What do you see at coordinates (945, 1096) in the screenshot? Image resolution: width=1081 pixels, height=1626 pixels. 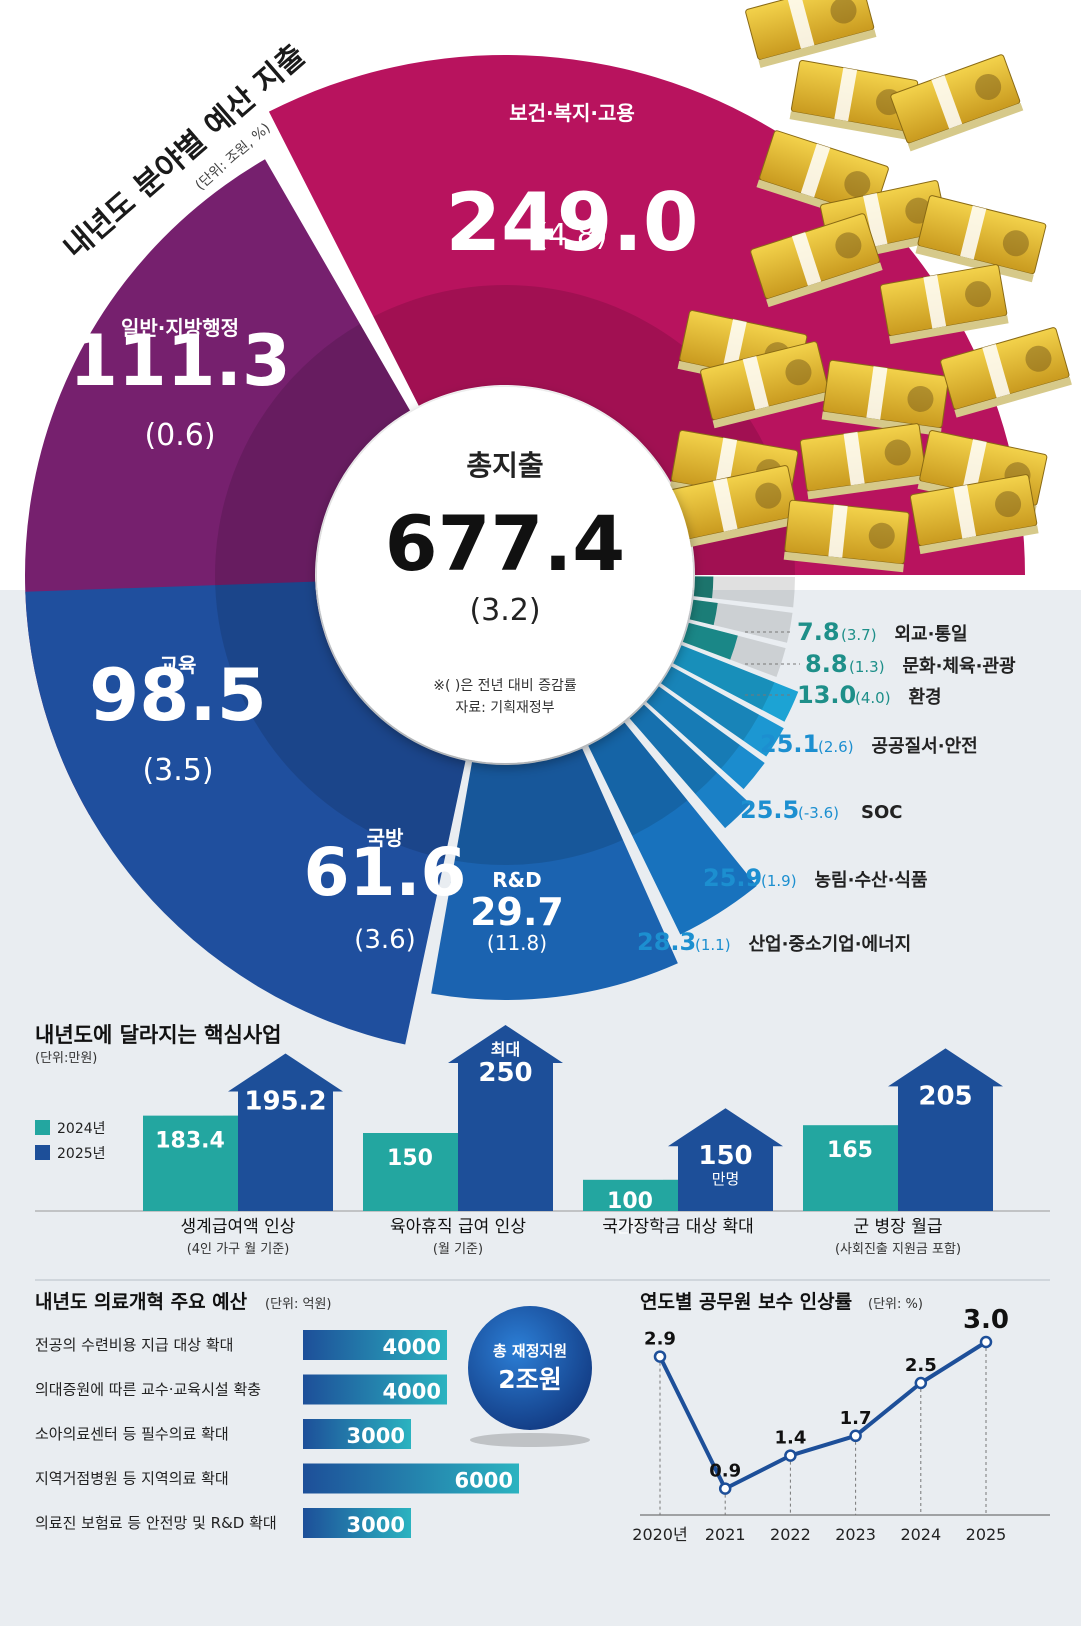 I see `bar-2025-value: 205` at bounding box center [945, 1096].